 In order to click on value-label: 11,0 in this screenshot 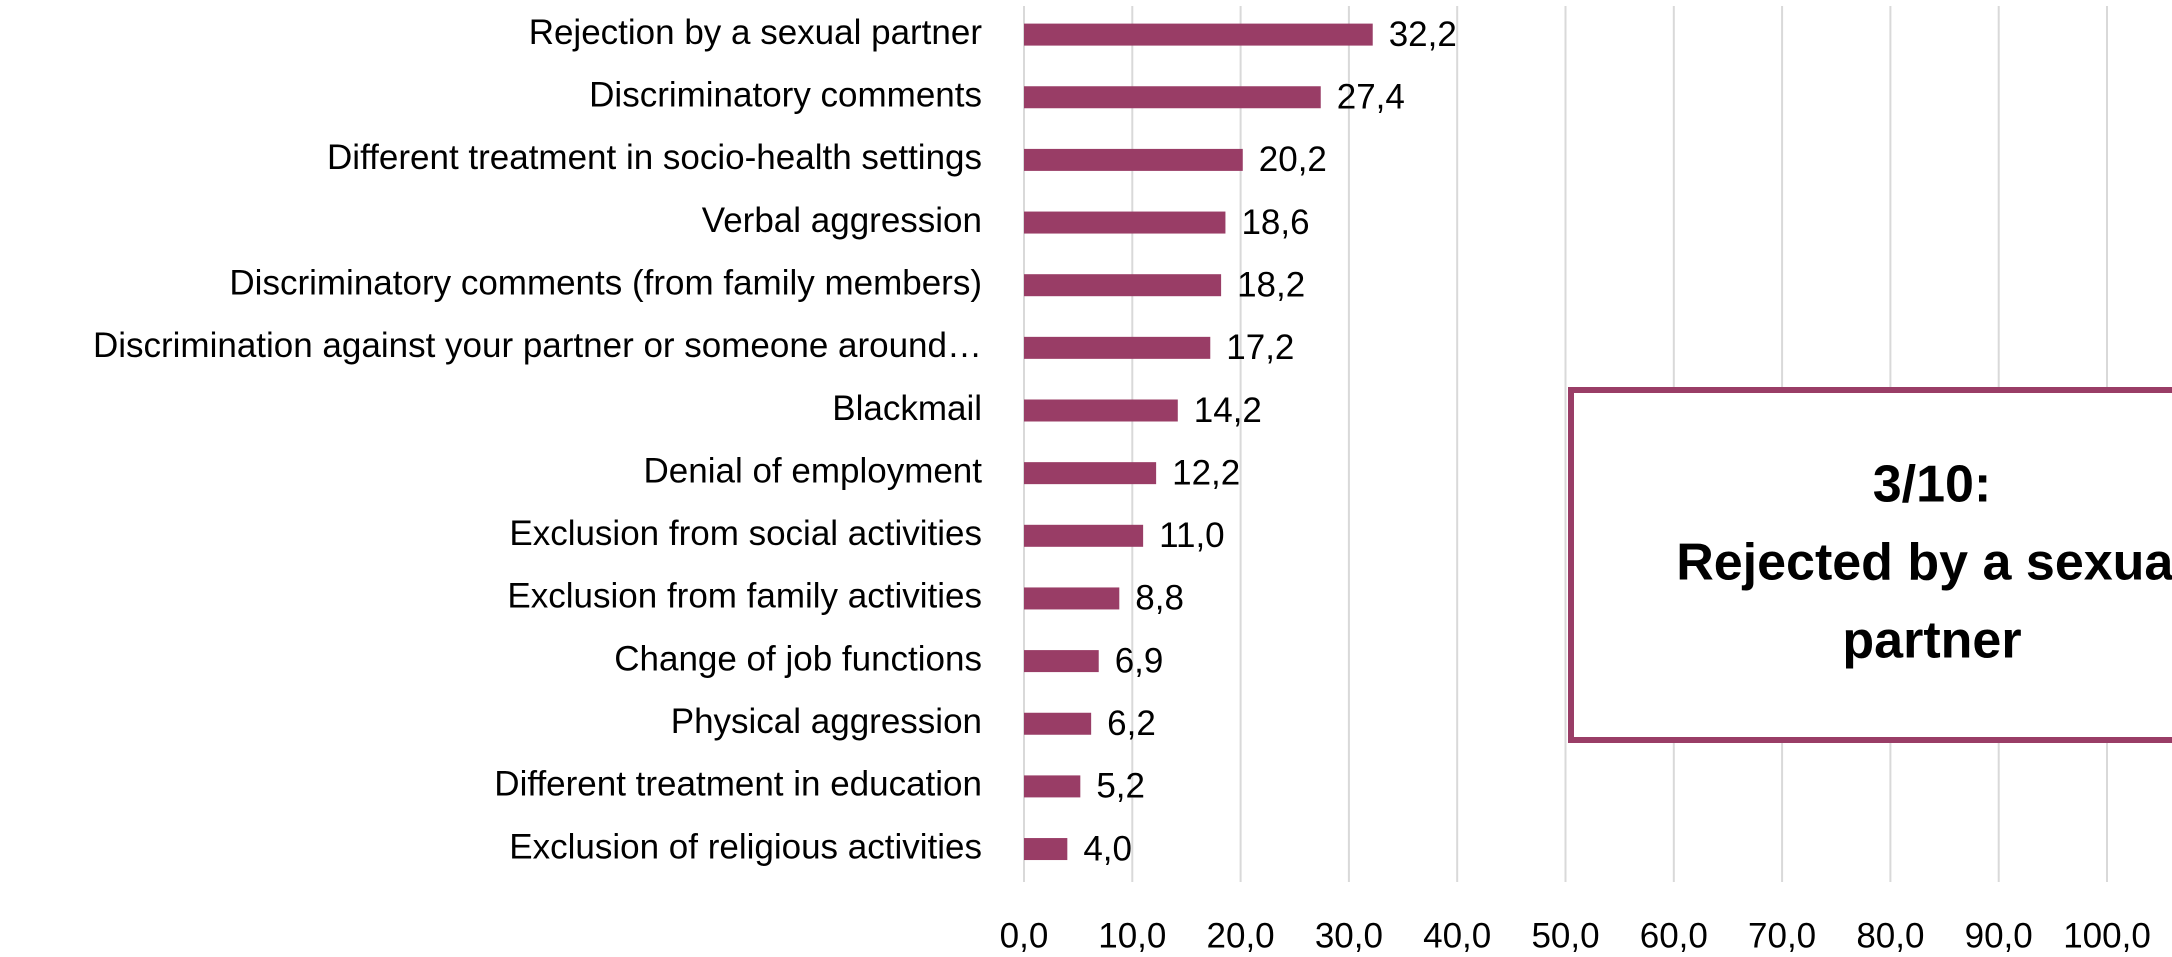, I will do `click(1192, 535)`.